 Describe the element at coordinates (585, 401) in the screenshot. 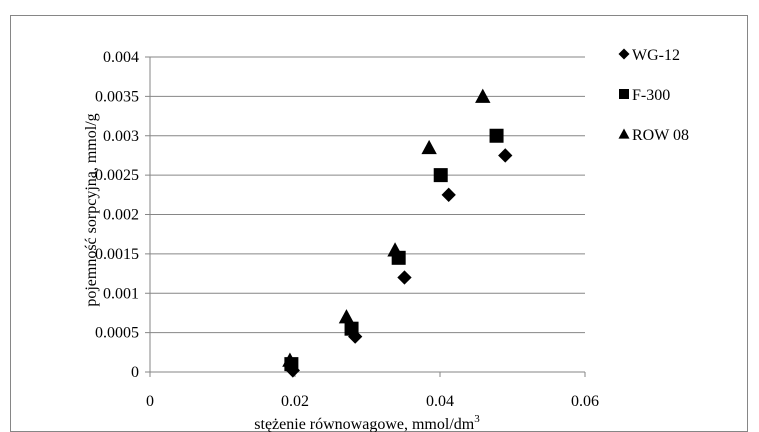

I see `x-tick-label: 0.06` at that location.